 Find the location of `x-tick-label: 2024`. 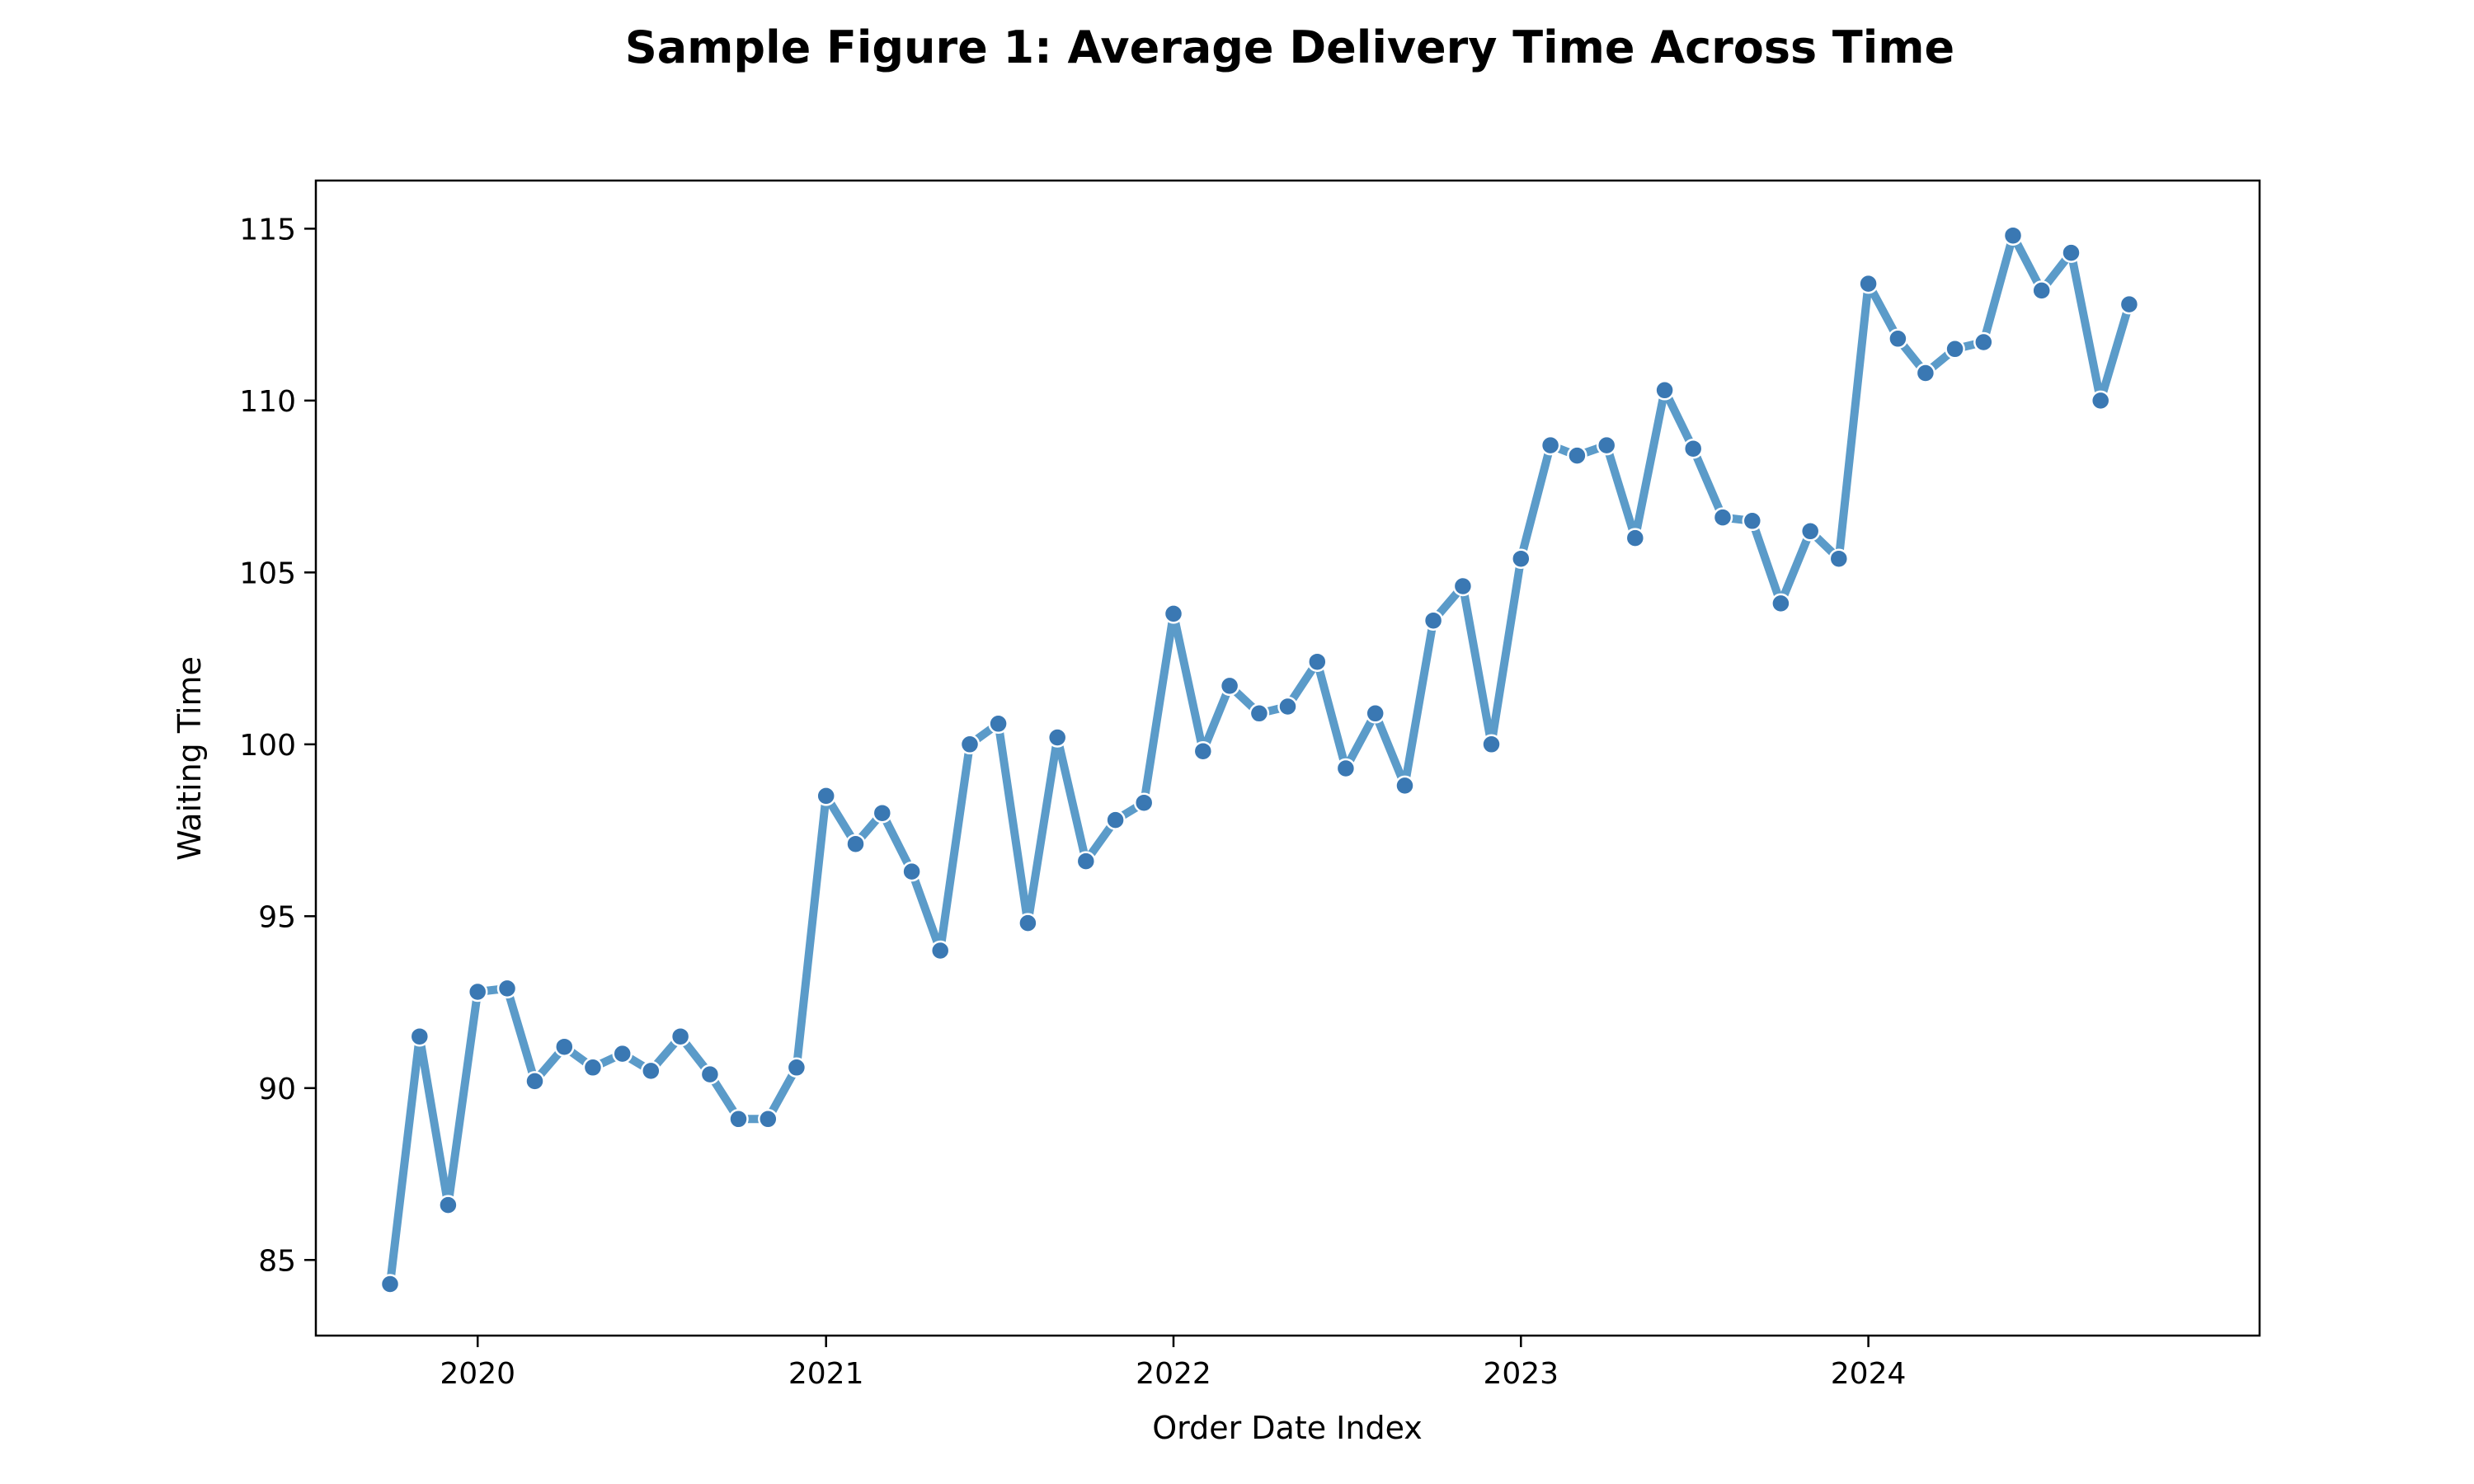

x-tick-label: 2024 is located at coordinates (1869, 1374).